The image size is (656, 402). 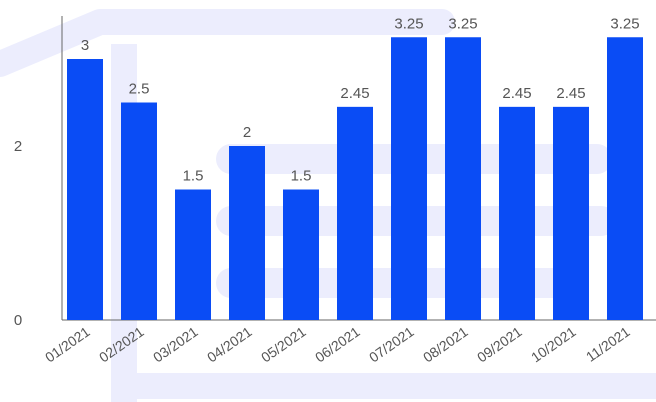 What do you see at coordinates (499, 344) in the screenshot?
I see `x-tick-label: 09/2021` at bounding box center [499, 344].